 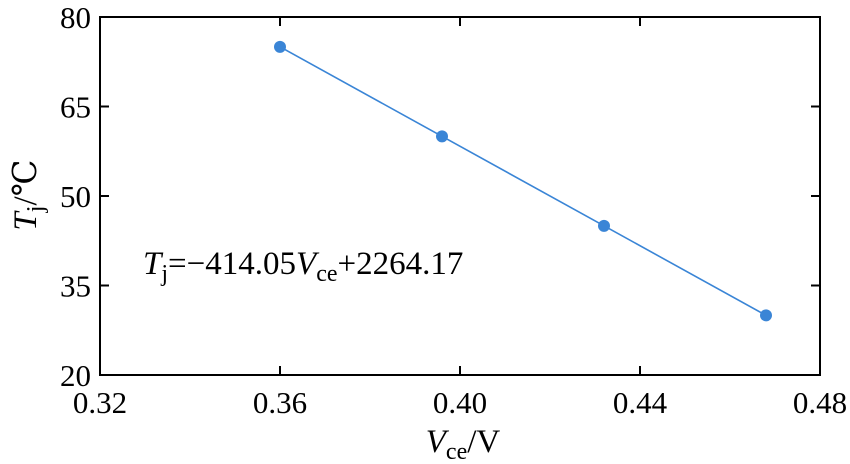 I want to click on x-tick-label: 0.44, so click(x=640, y=402).